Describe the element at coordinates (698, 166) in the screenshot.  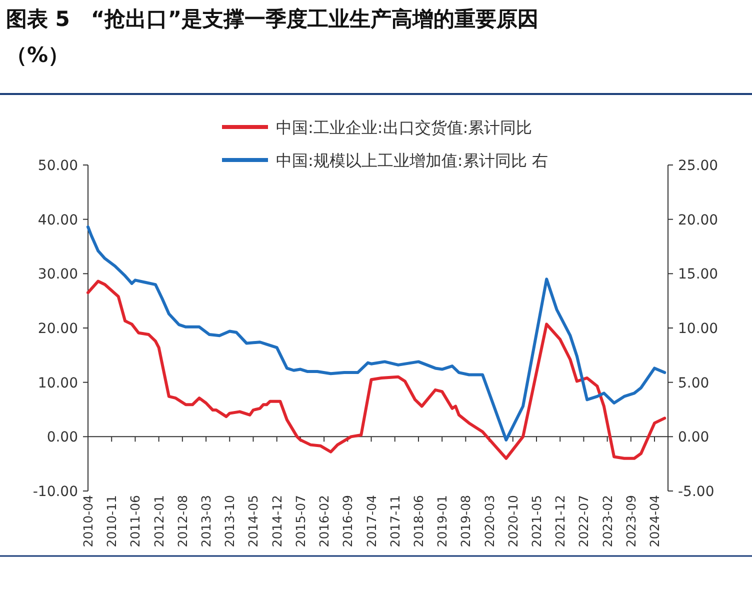
I see `y2-tick-label: 25.00` at that location.